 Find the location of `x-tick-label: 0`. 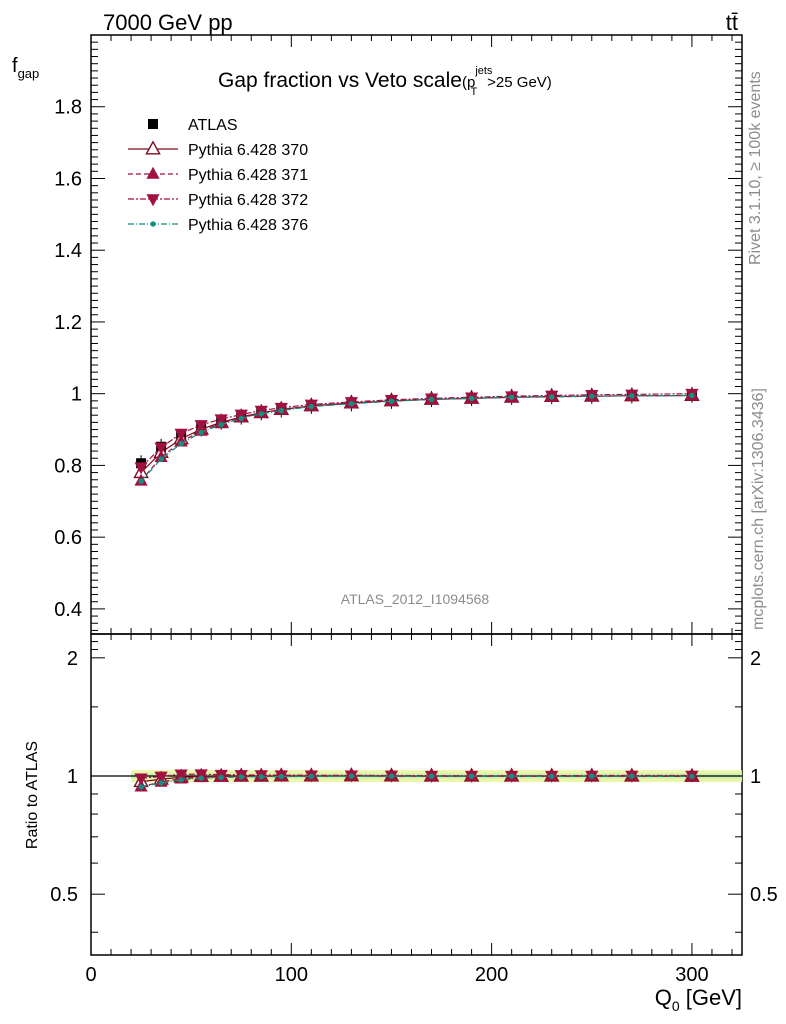

x-tick-label: 0 is located at coordinates (90, 975).